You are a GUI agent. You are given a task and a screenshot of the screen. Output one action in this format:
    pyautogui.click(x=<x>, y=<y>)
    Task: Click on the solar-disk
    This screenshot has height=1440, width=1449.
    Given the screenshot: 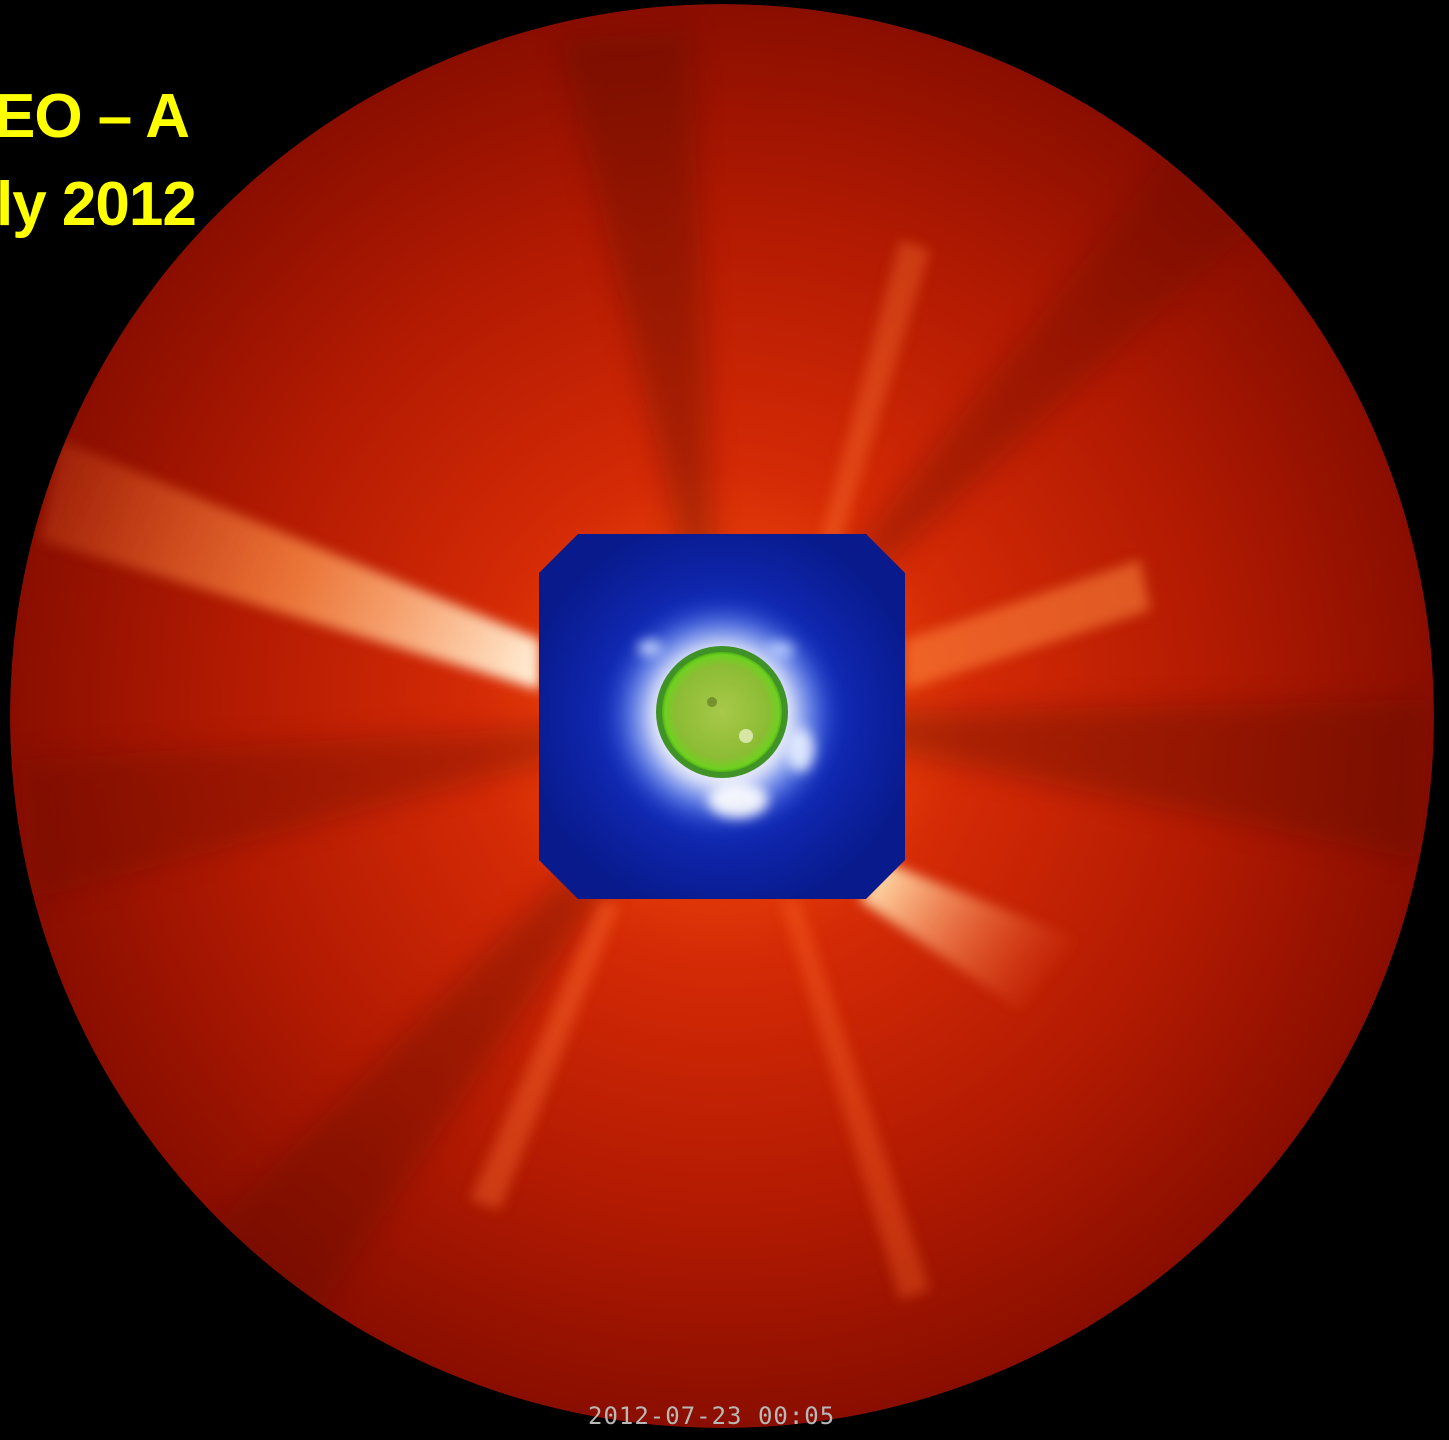 What is the action you would take?
    pyautogui.click(x=722, y=712)
    